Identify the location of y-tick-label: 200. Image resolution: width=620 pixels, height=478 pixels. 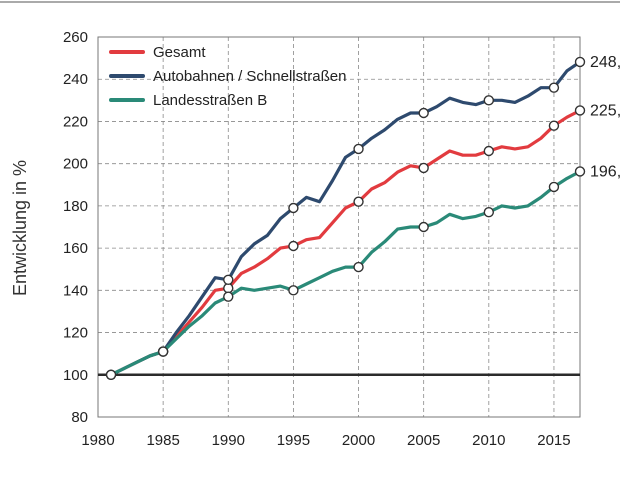
(75, 164).